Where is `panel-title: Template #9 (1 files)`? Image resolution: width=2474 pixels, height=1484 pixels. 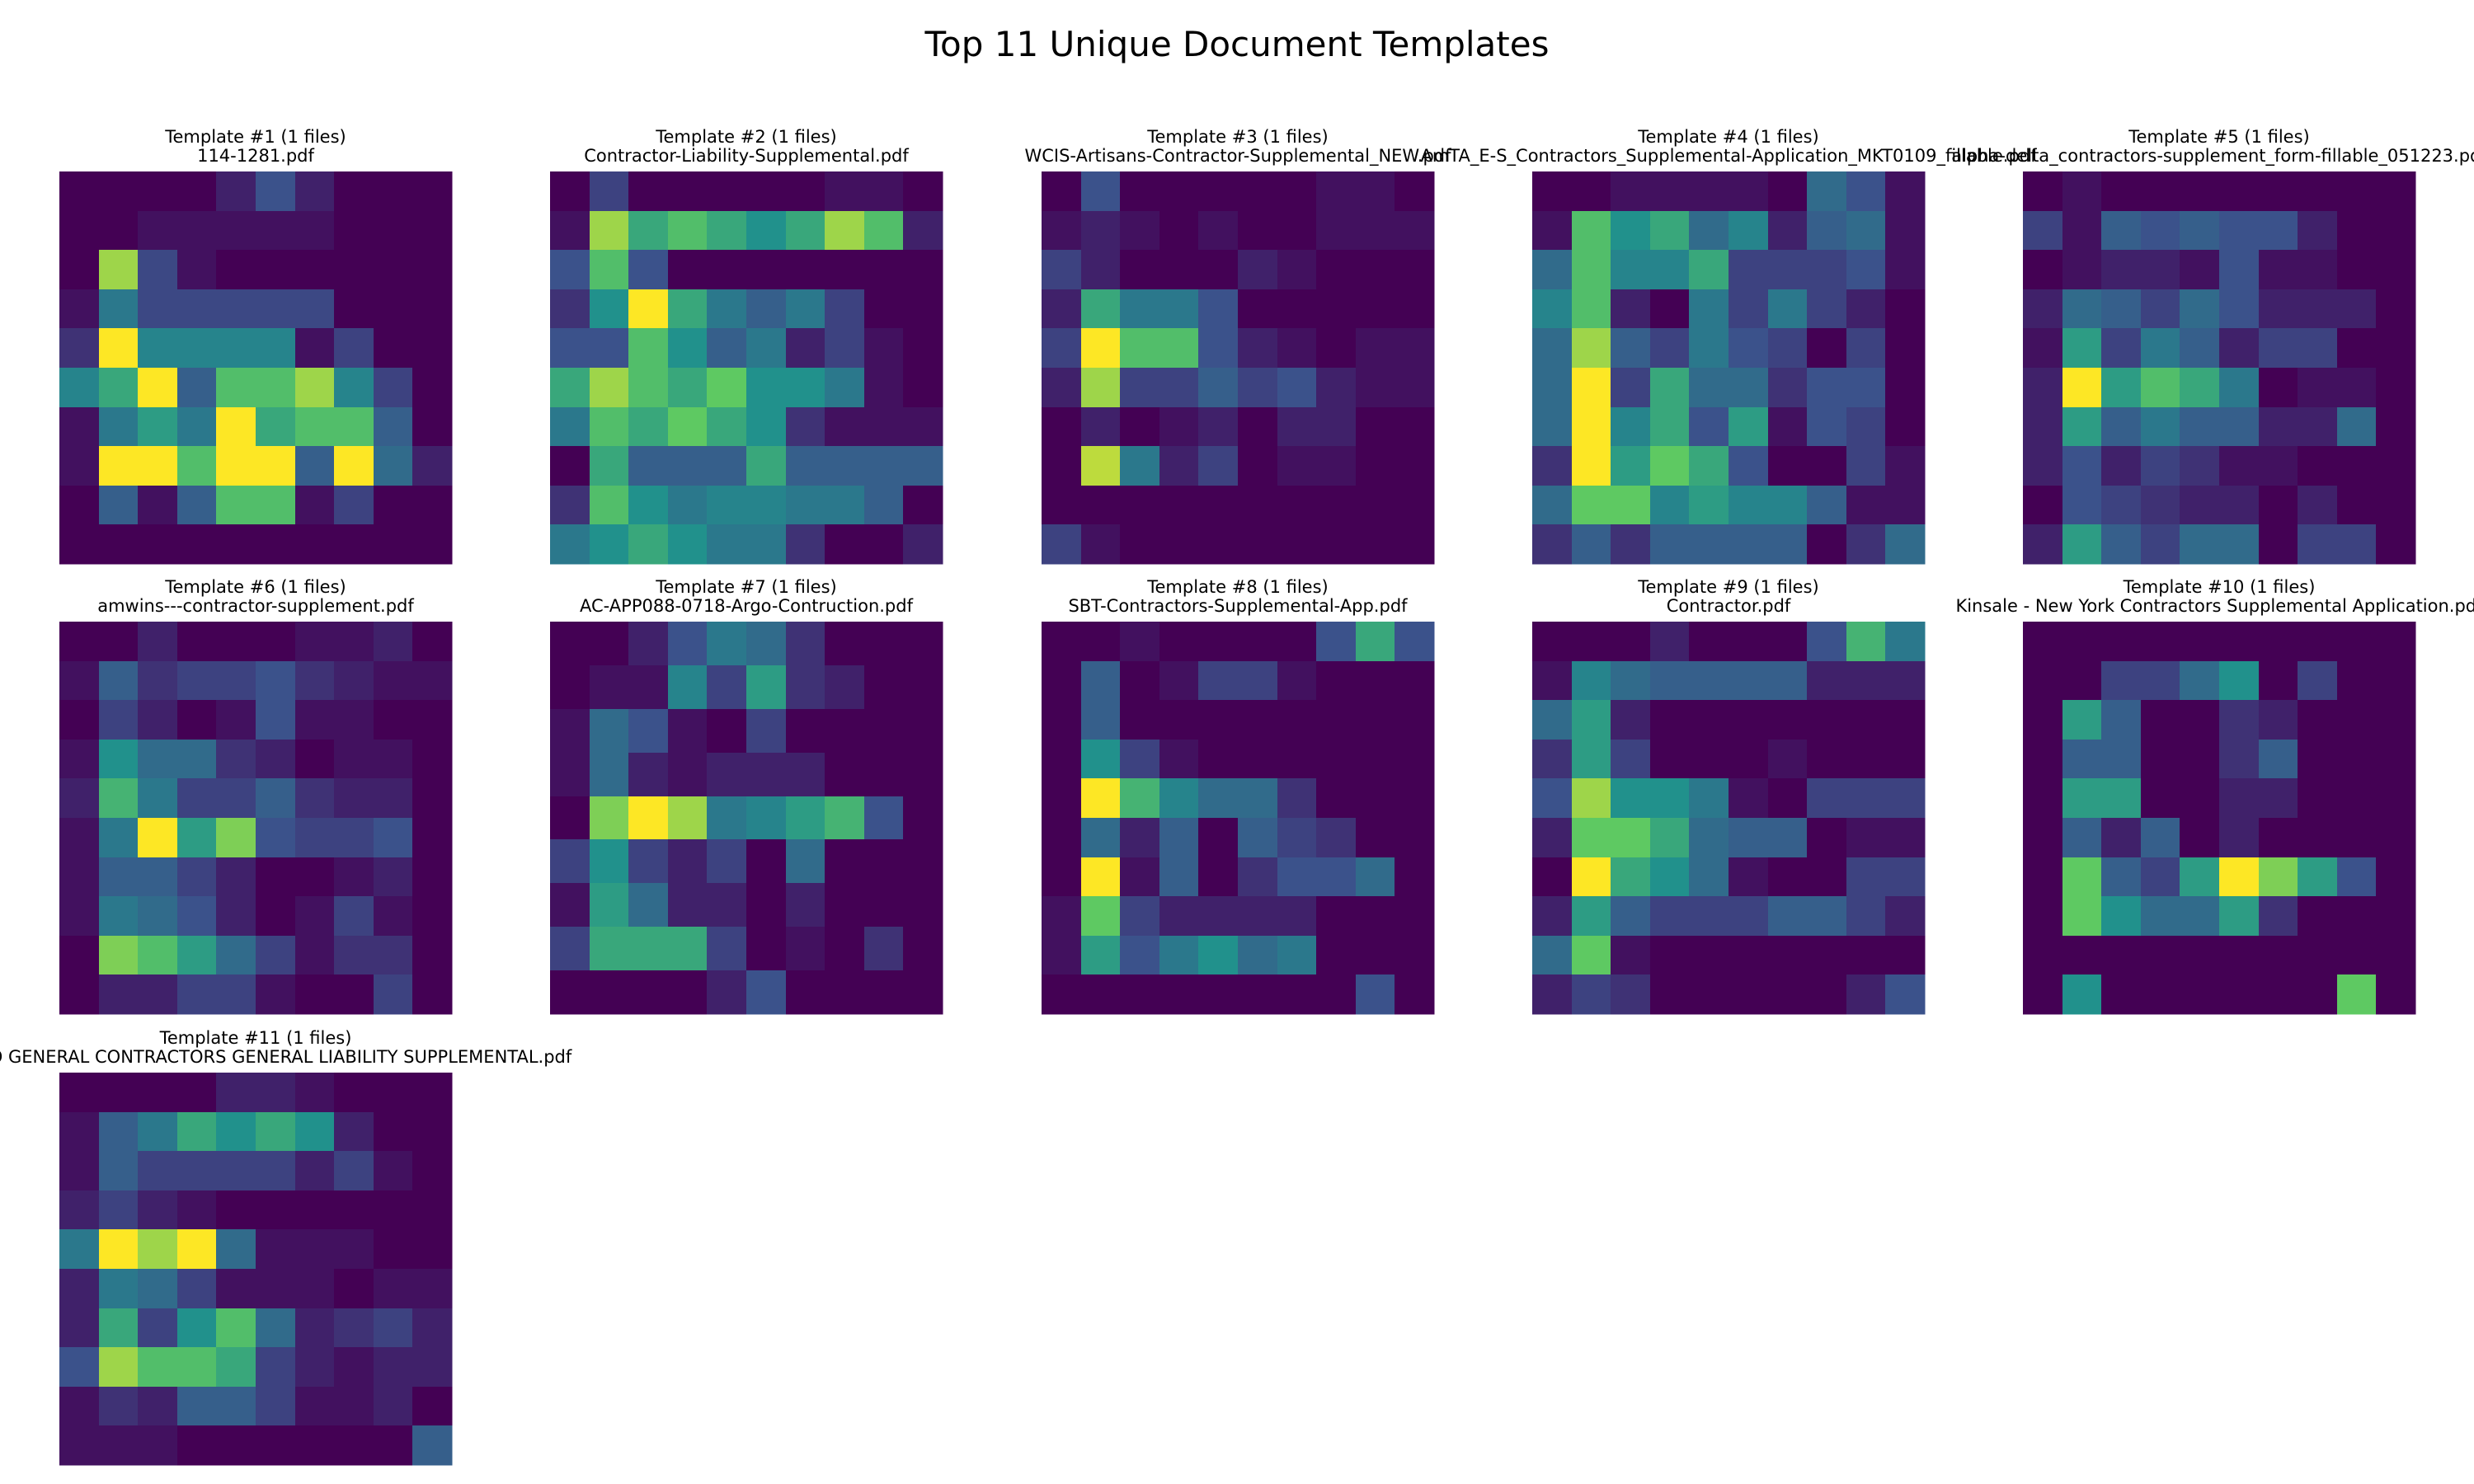 panel-title: Template #9 (1 files) is located at coordinates (1727, 587).